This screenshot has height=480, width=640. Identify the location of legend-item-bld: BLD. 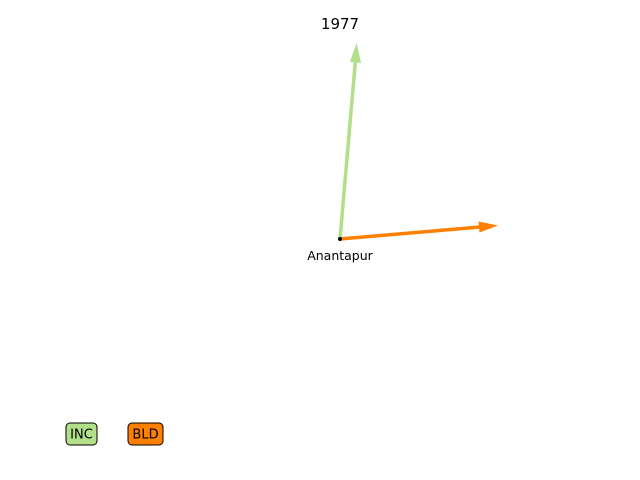
(145, 434).